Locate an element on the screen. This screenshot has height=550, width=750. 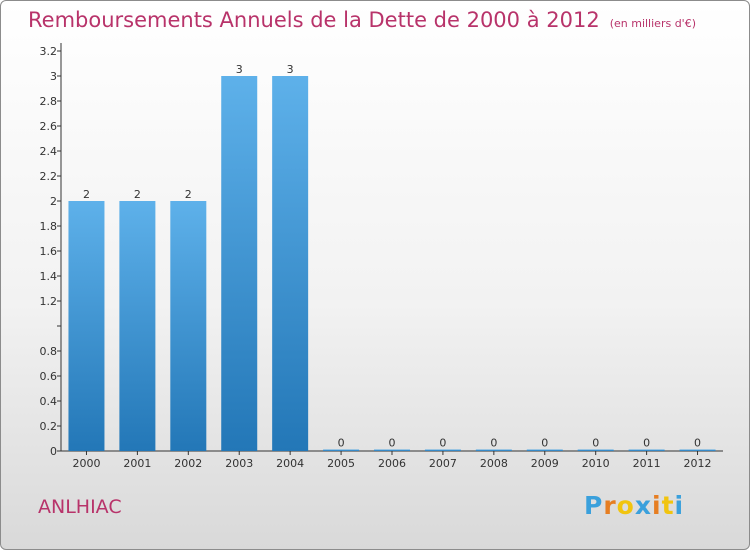
x-tick-label: 2006 is located at coordinates (392, 463).